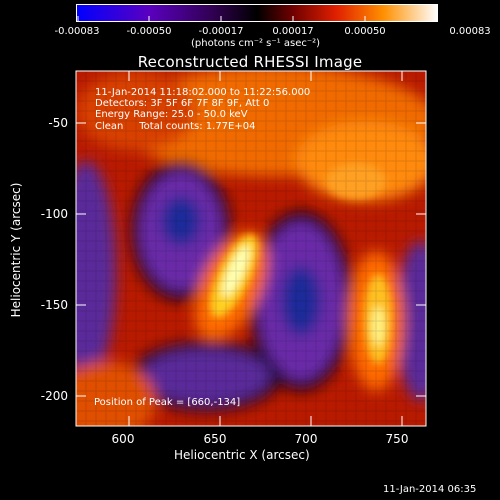  I want to click on x-axis-label: Heliocentric X (arcsec), so click(242, 455).